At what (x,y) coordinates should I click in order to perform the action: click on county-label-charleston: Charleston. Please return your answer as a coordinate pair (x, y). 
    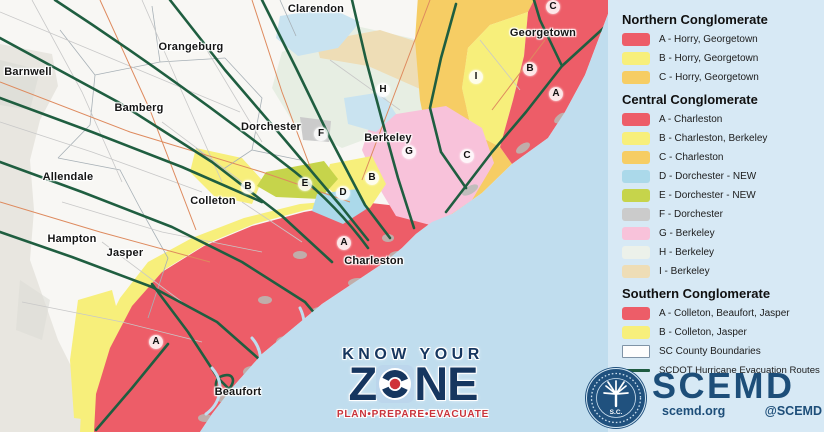
    Looking at the image, I should click on (374, 261).